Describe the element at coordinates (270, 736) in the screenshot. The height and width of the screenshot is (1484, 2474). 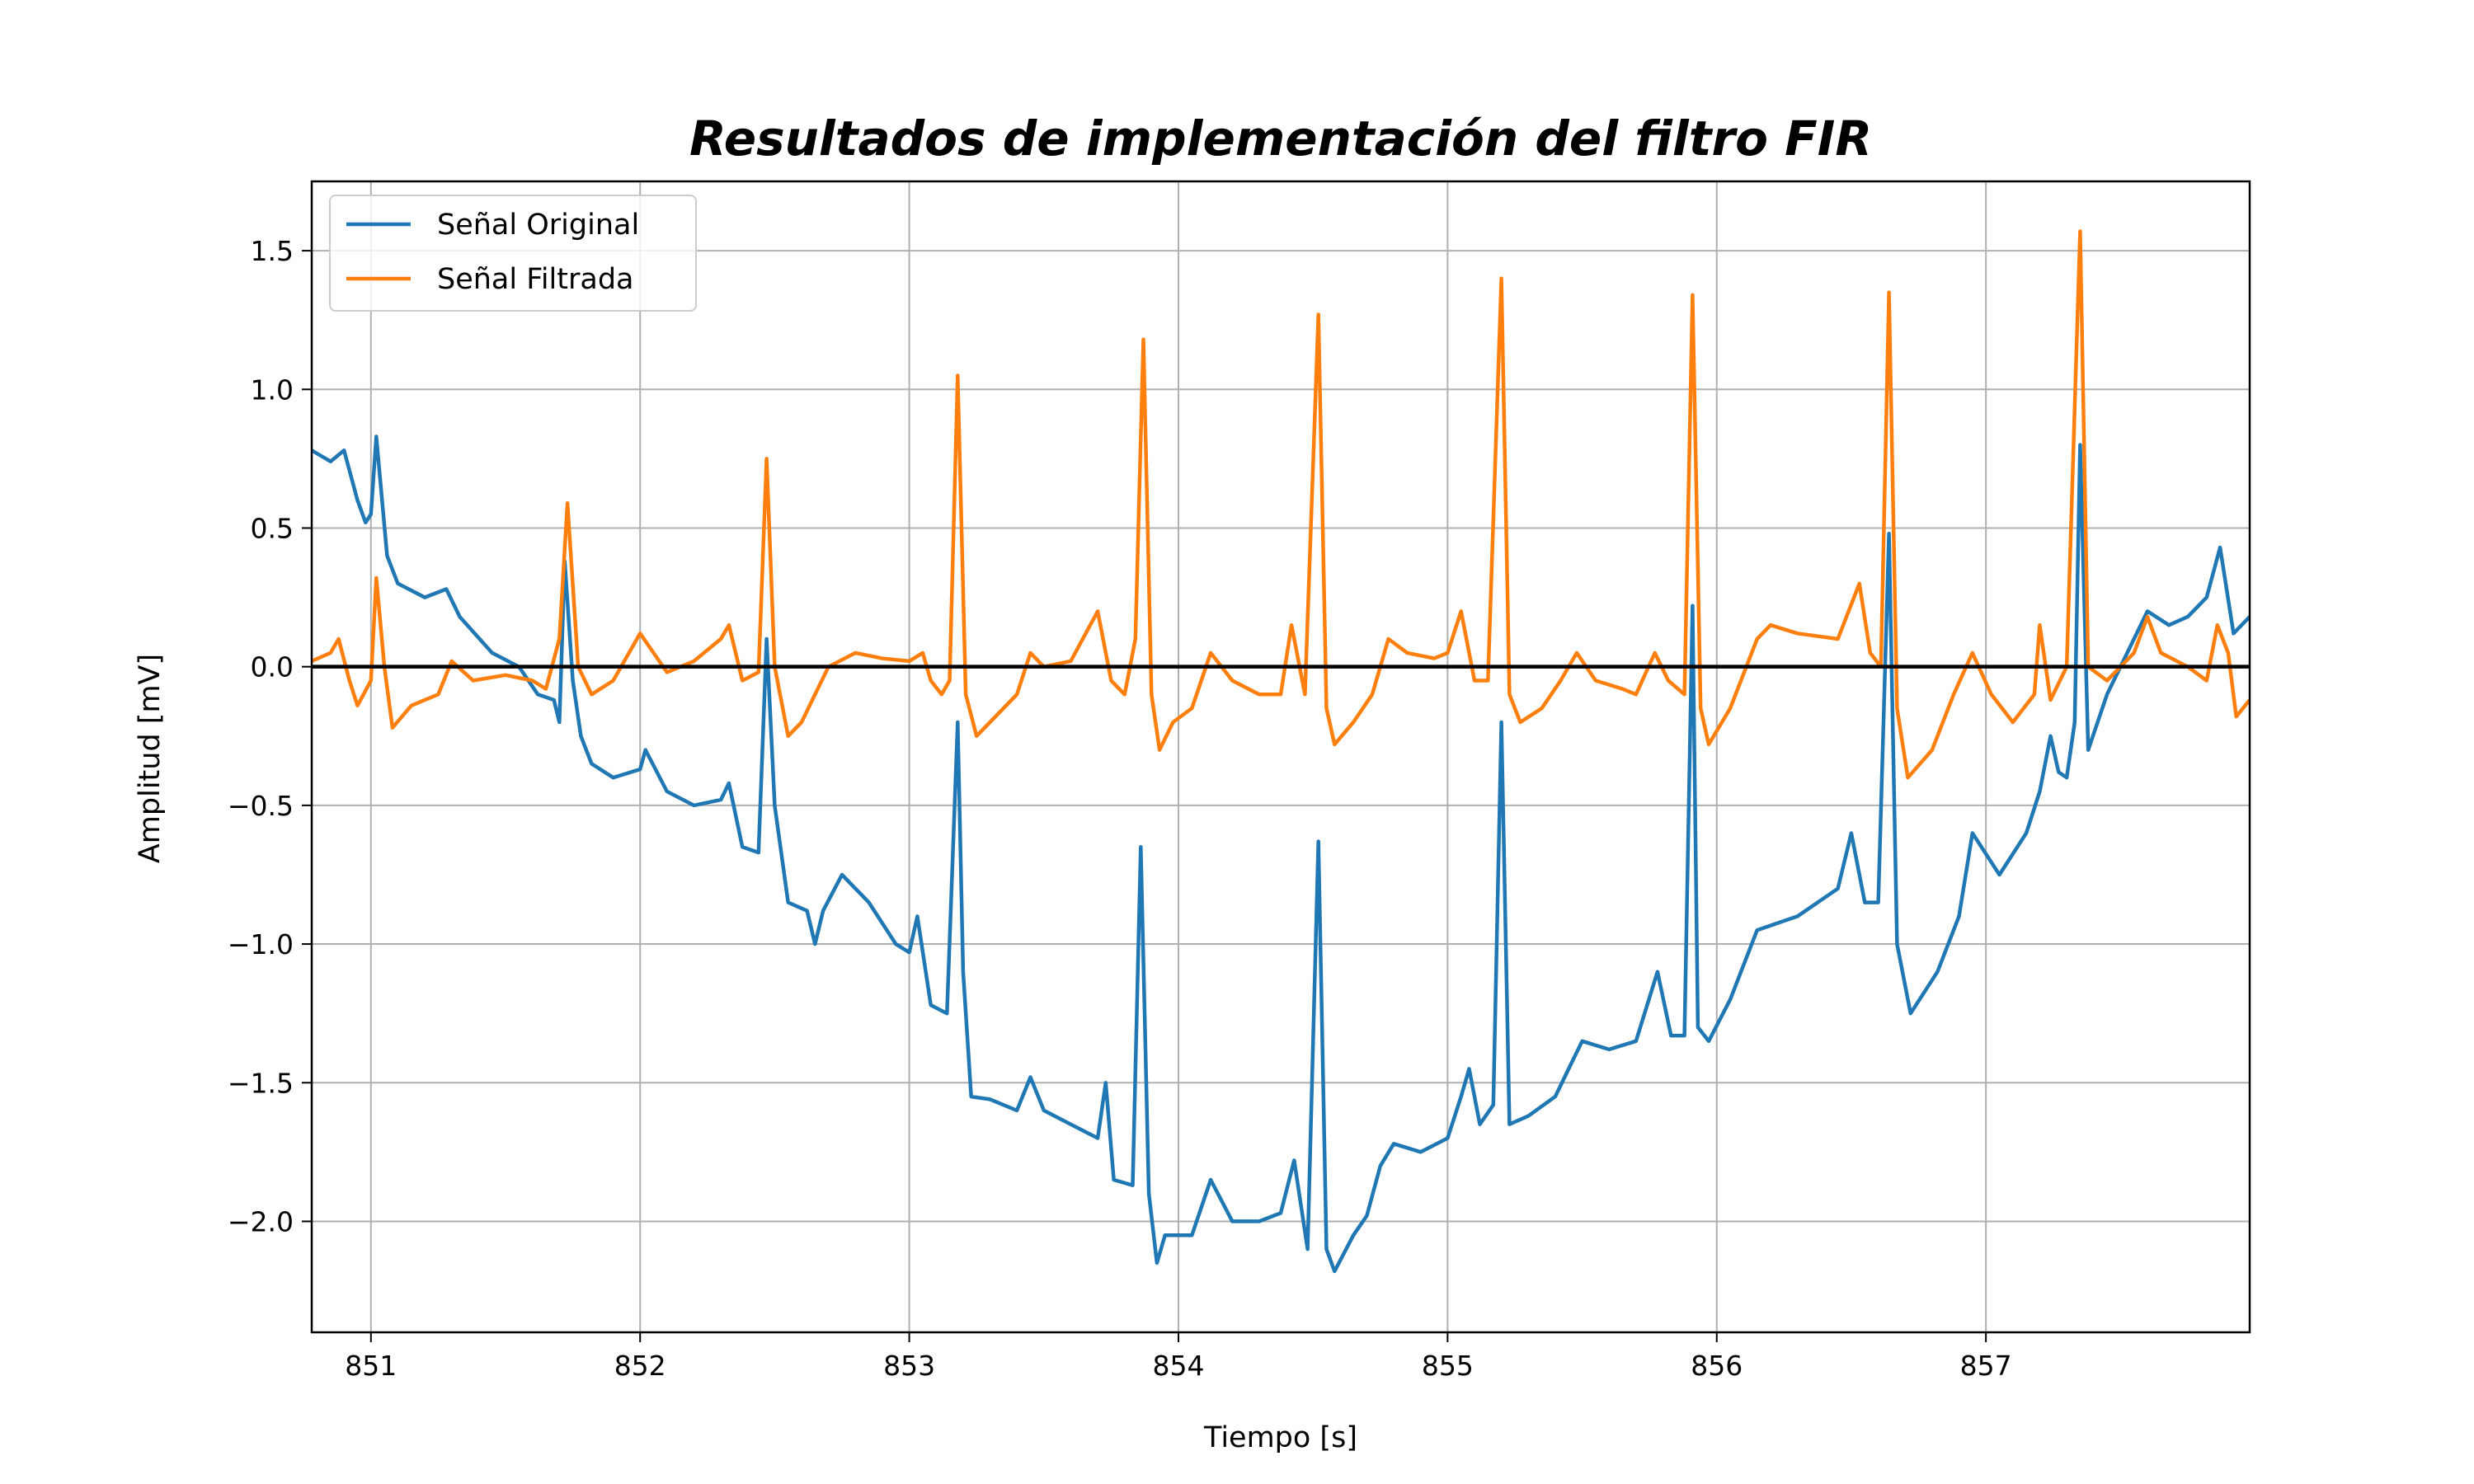
I see `y-axis-ticks: 1.5 1.0 0.5 0.0 −0.5 −1.0 −1.5 −2.0` at that location.